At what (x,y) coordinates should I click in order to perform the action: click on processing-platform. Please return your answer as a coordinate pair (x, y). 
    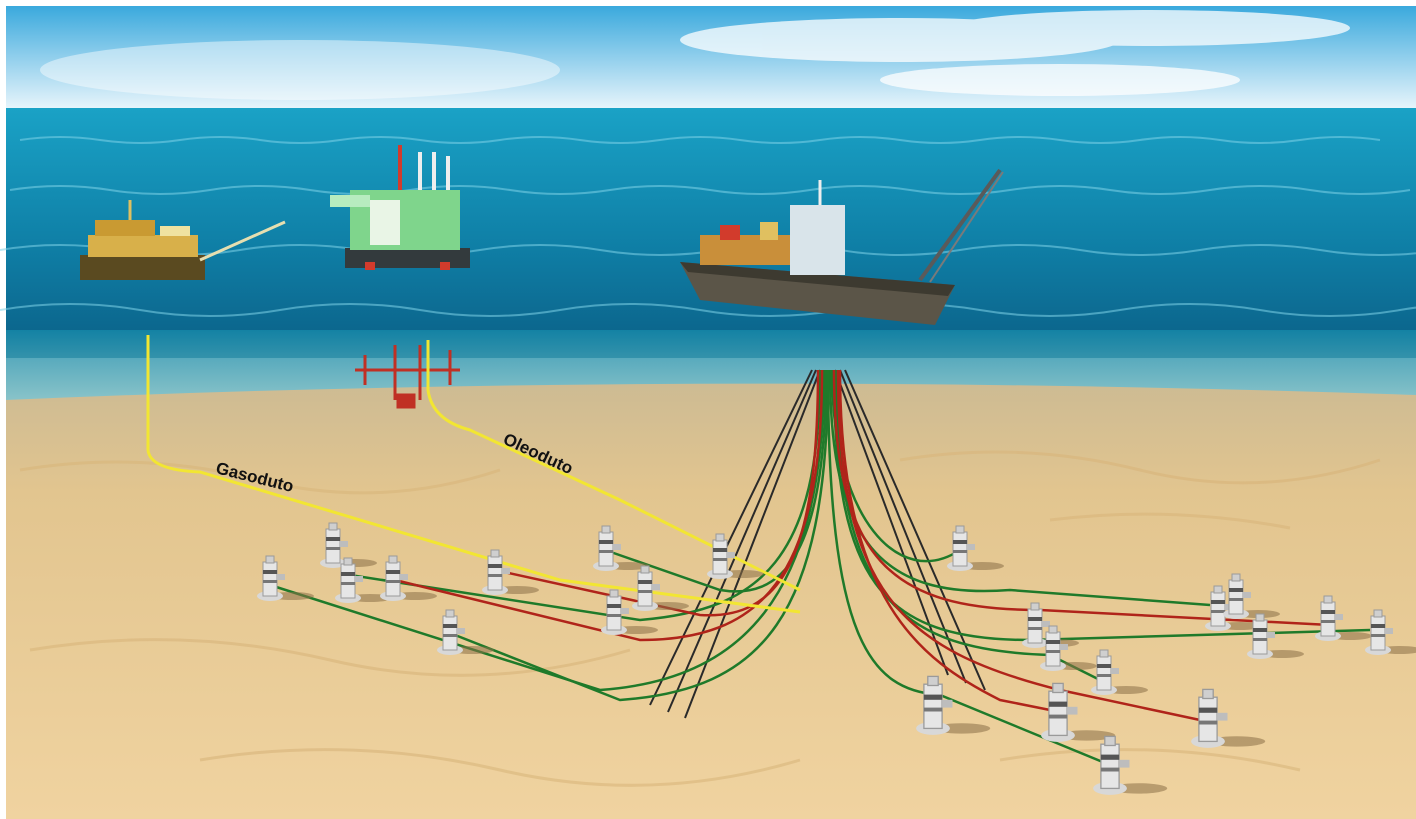
    Looking at the image, I should click on (400, 207).